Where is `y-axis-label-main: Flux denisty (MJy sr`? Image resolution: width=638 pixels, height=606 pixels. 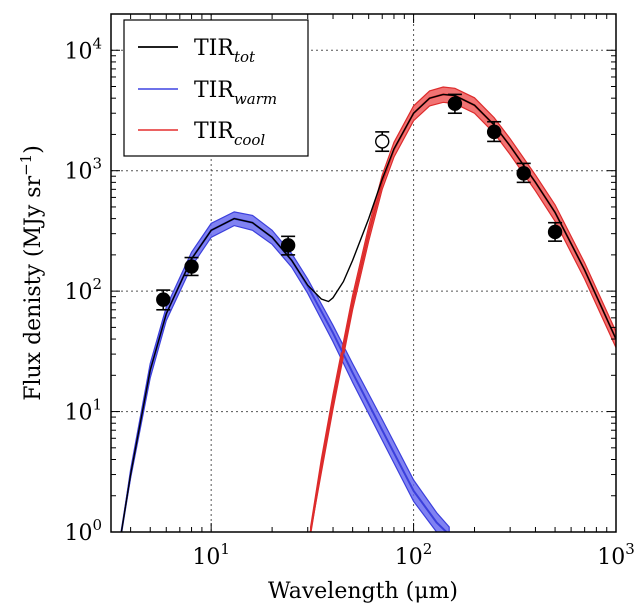
y-axis-label-main: Flux denisty (MJy sr is located at coordinates (33, 287).